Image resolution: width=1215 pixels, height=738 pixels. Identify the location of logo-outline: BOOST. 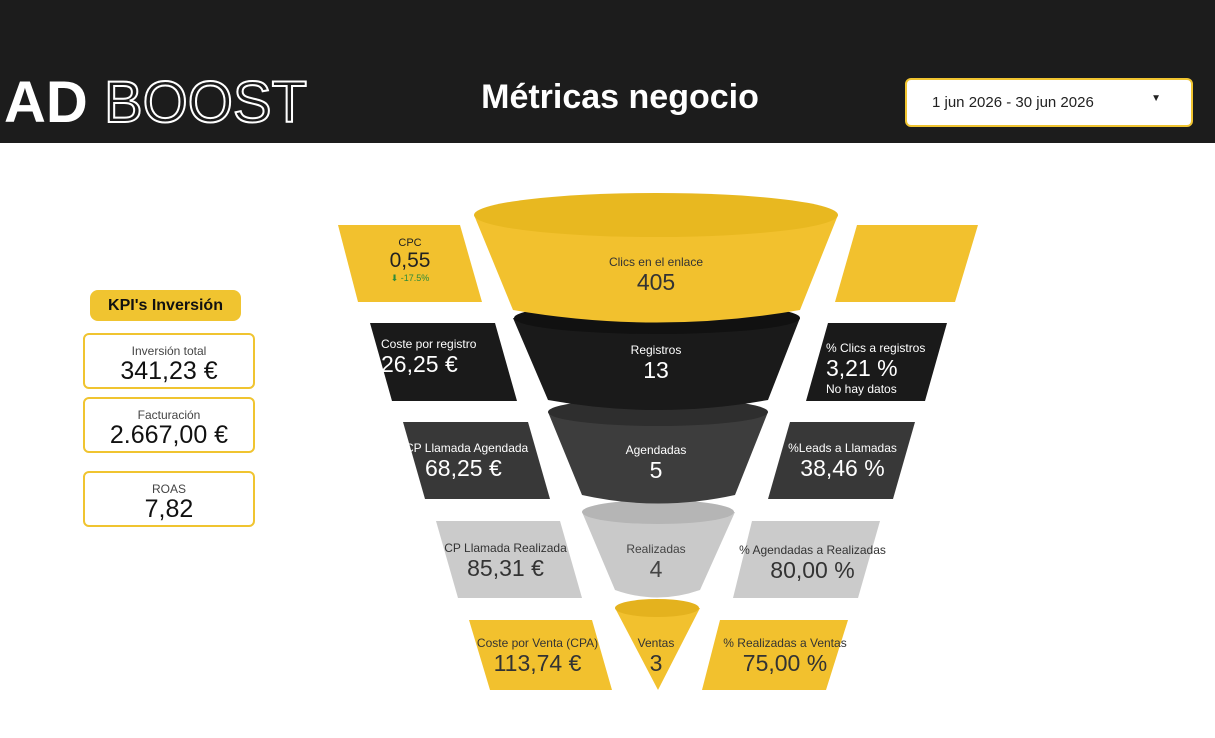
(205, 102).